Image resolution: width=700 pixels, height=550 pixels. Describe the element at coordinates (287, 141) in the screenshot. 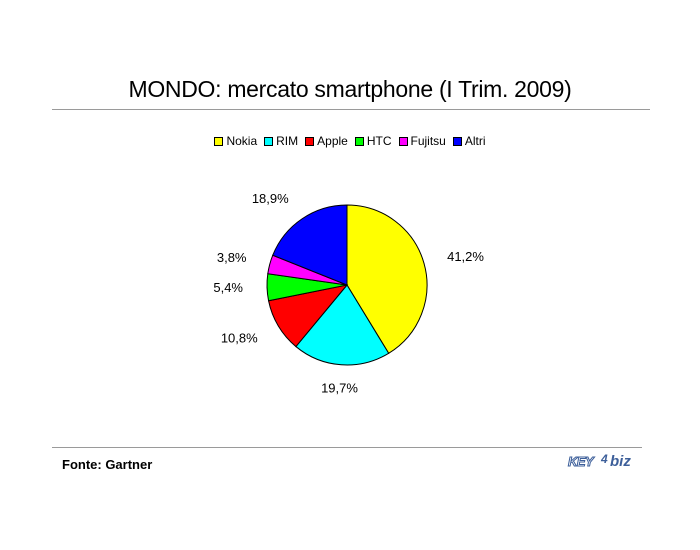

I see `legend-label-rim: RIM` at that location.